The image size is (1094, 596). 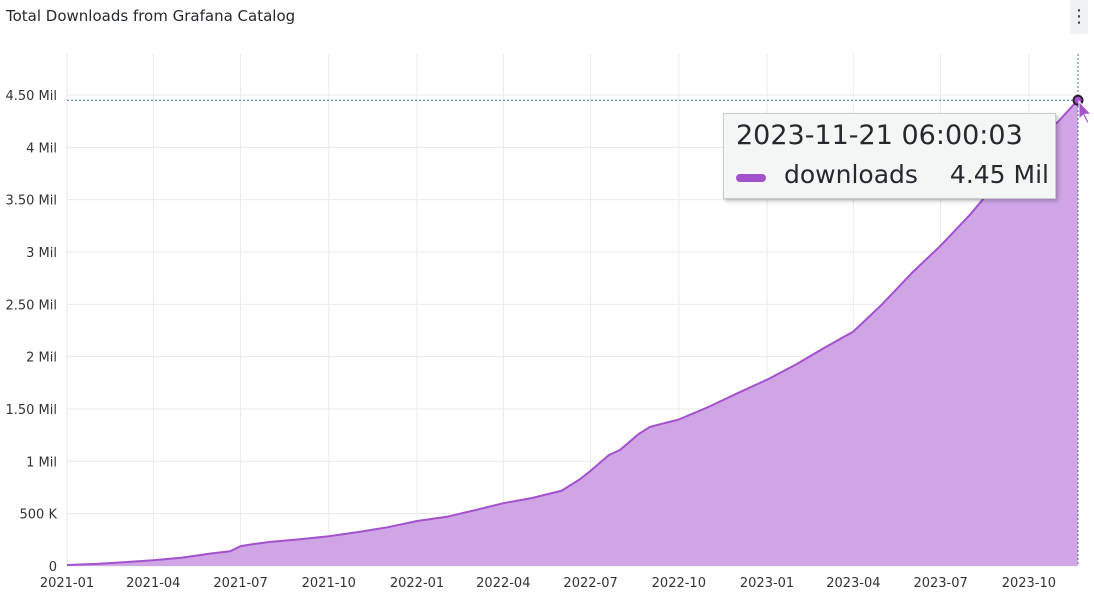 I want to click on x-tick-label: 2022-10, so click(x=679, y=583).